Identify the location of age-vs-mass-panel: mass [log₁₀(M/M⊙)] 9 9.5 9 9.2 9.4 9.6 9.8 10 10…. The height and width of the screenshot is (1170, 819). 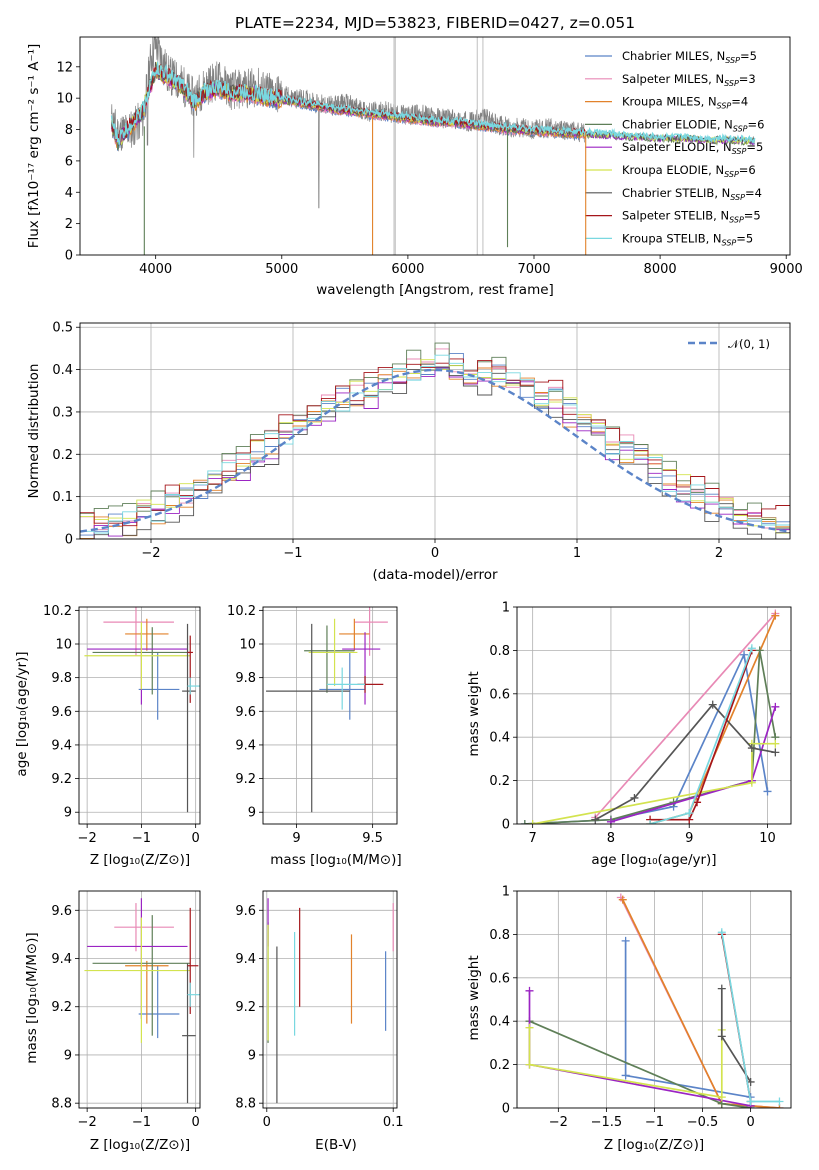
(314, 736).